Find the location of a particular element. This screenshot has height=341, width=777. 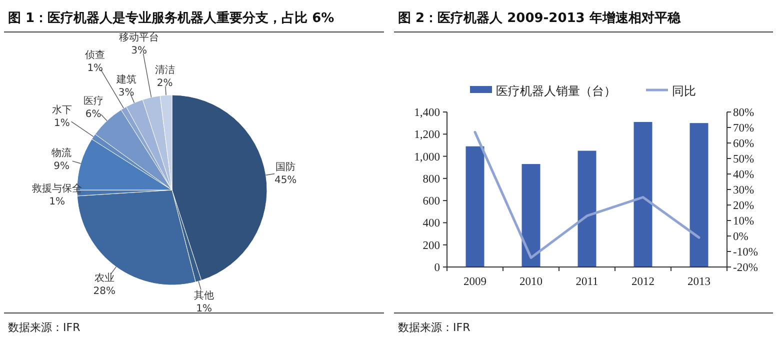

y-tick-label: 1,200 is located at coordinates (427, 135).